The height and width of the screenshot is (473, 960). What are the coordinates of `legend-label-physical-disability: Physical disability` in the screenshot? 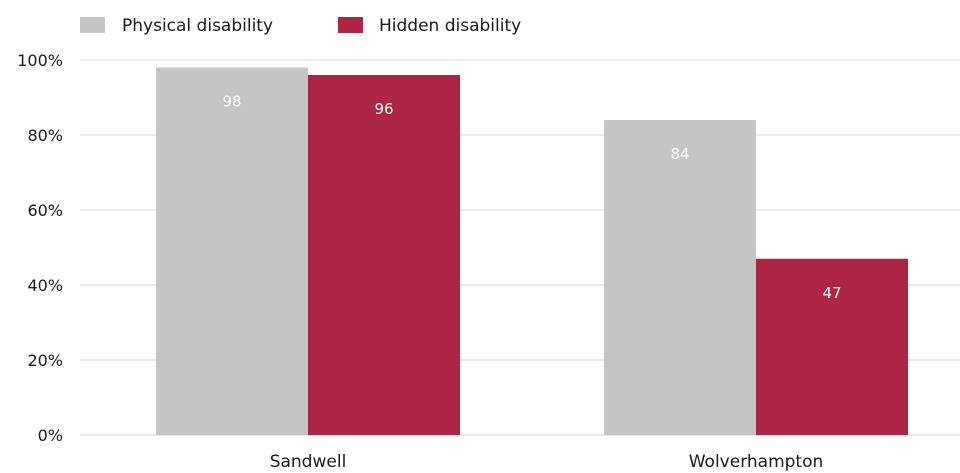 It's located at (197, 26).